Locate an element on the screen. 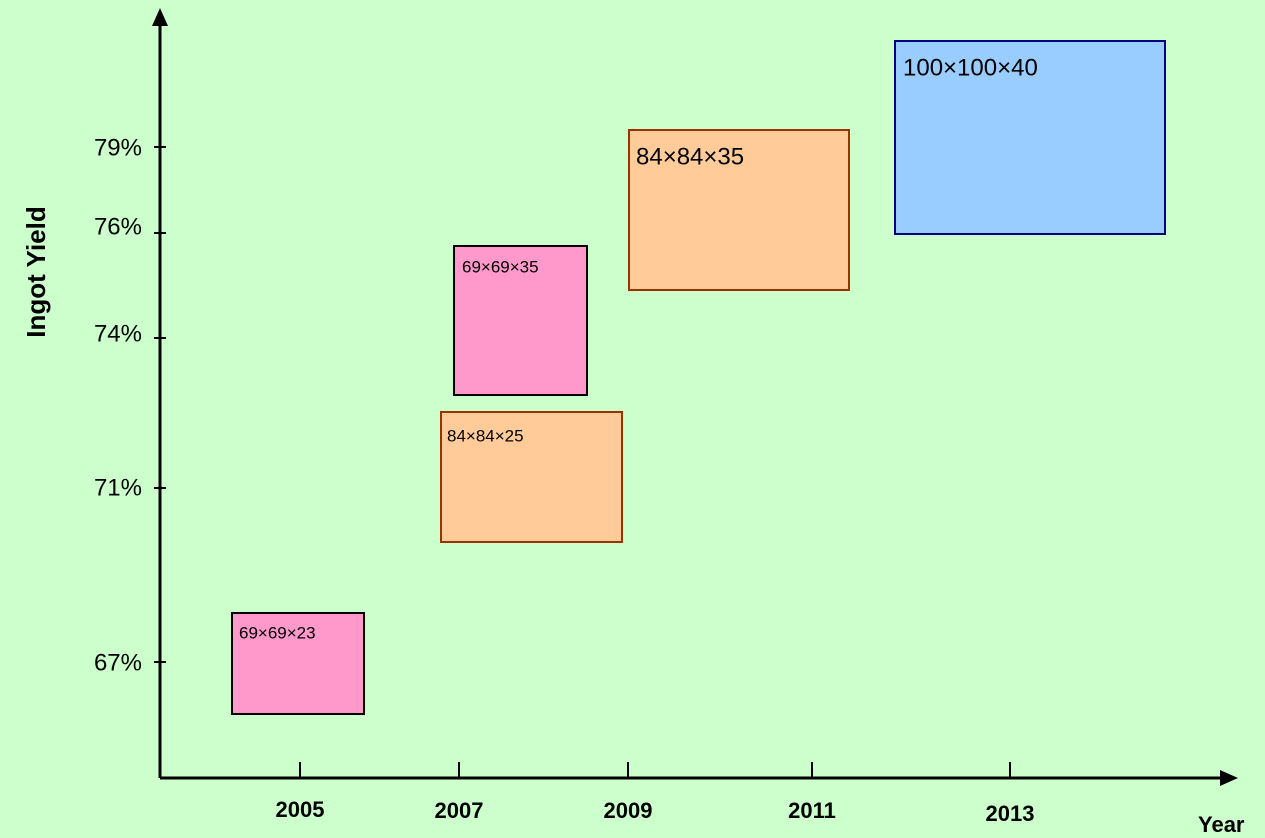 The width and height of the screenshot is (1265, 838). x-axis-arrow is located at coordinates (1229, 778).